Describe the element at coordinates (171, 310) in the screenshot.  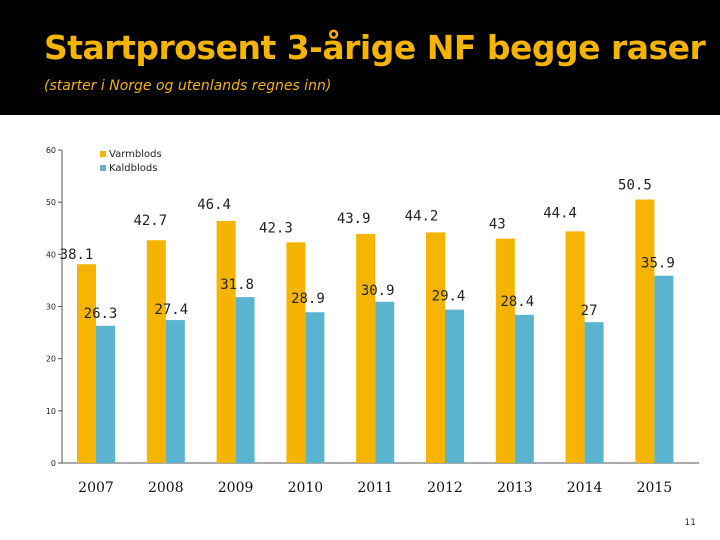
I see `data-label-kaldblods: 27.4` at that location.